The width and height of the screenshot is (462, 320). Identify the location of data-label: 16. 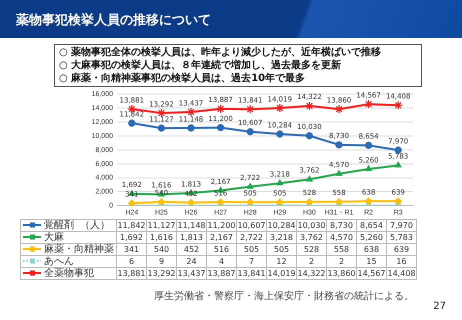
(401, 262).